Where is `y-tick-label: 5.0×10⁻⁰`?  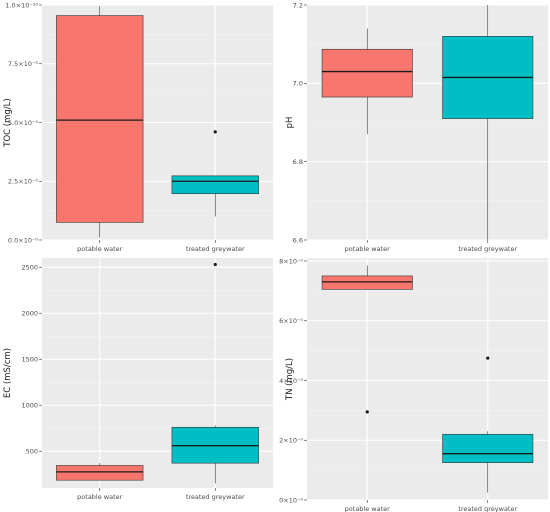
y-tick-label: 5.0×10⁻⁰ is located at coordinates (23, 123).